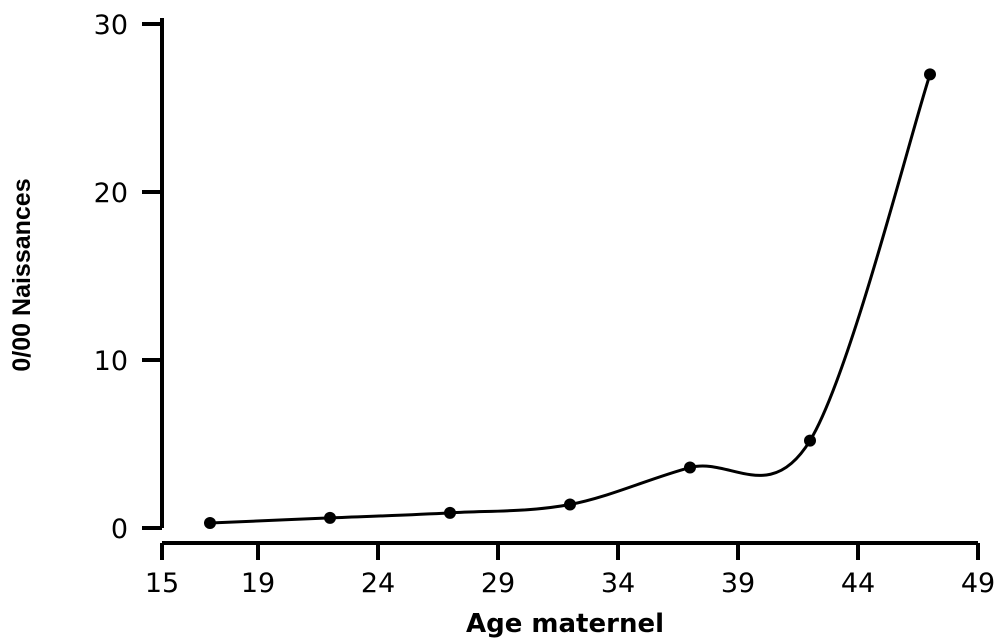 The height and width of the screenshot is (642, 1007). I want to click on y-tick-label: 30, so click(111, 25).